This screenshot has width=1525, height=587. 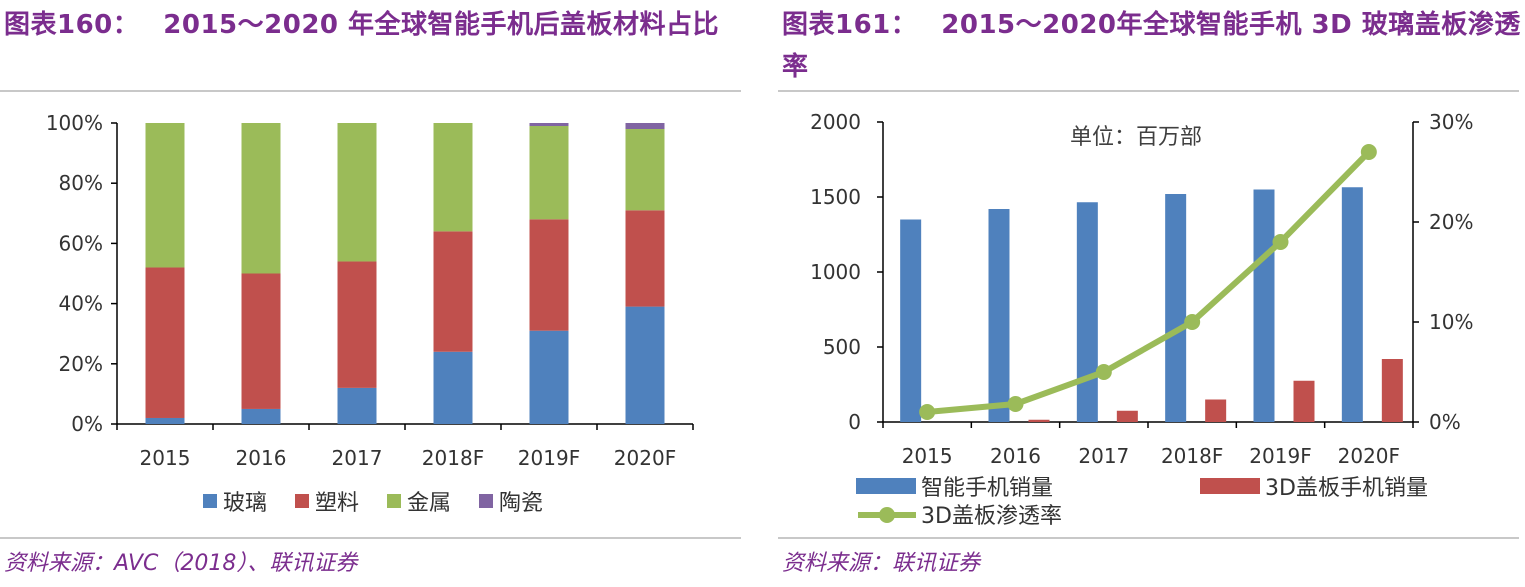 What do you see at coordinates (881, 563) in the screenshot?
I see `right-source-note: 资料来源：联讯证券` at bounding box center [881, 563].